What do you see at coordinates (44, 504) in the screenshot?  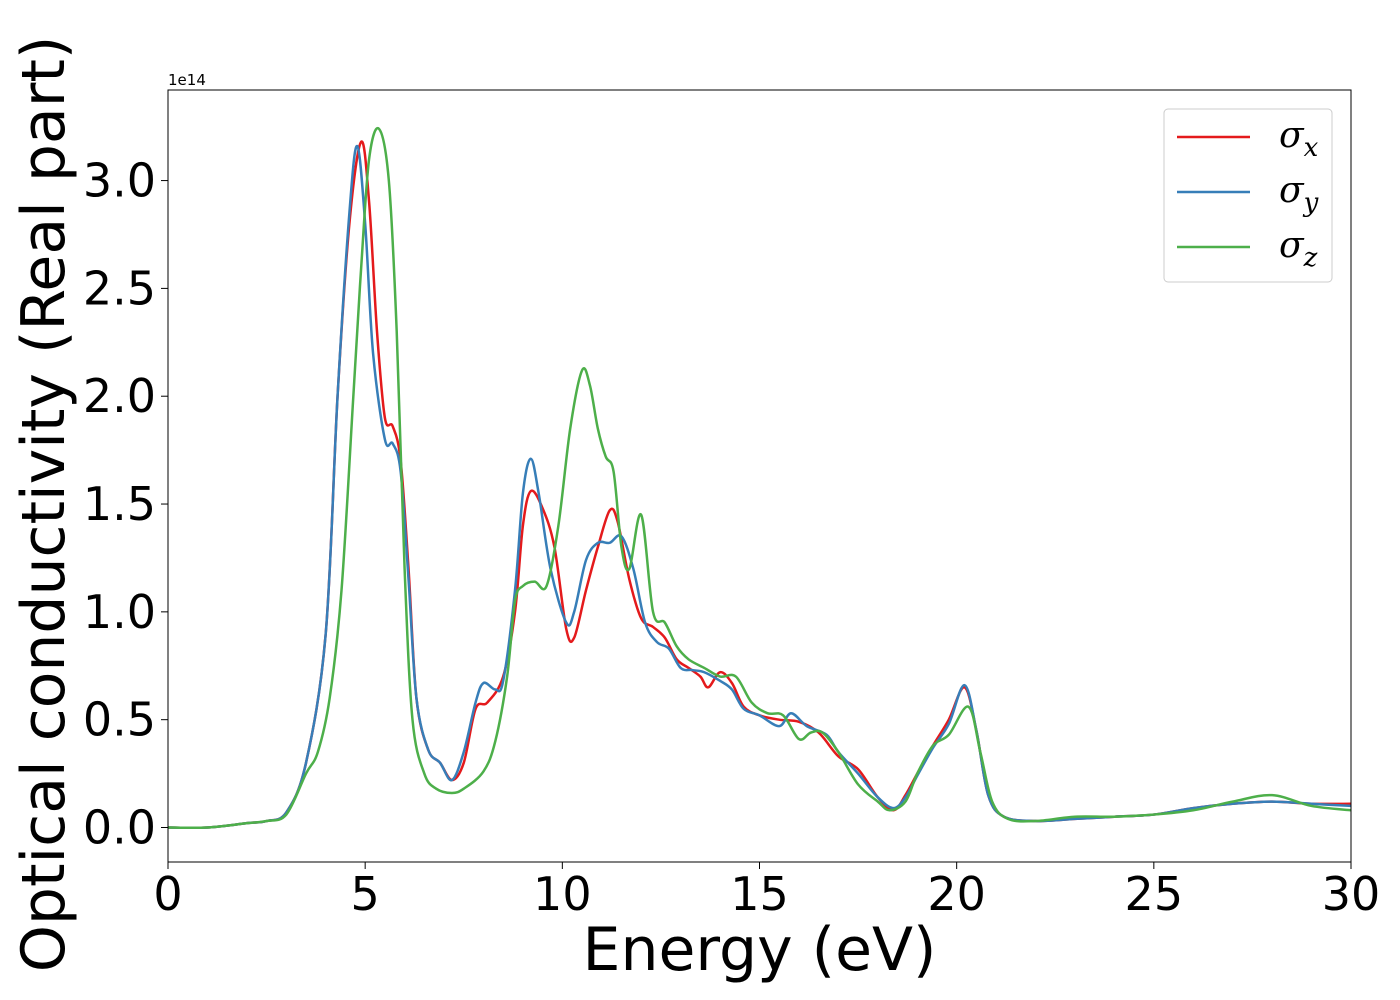 I see `y-axis-title: Optical conductivity (Real part)` at bounding box center [44, 504].